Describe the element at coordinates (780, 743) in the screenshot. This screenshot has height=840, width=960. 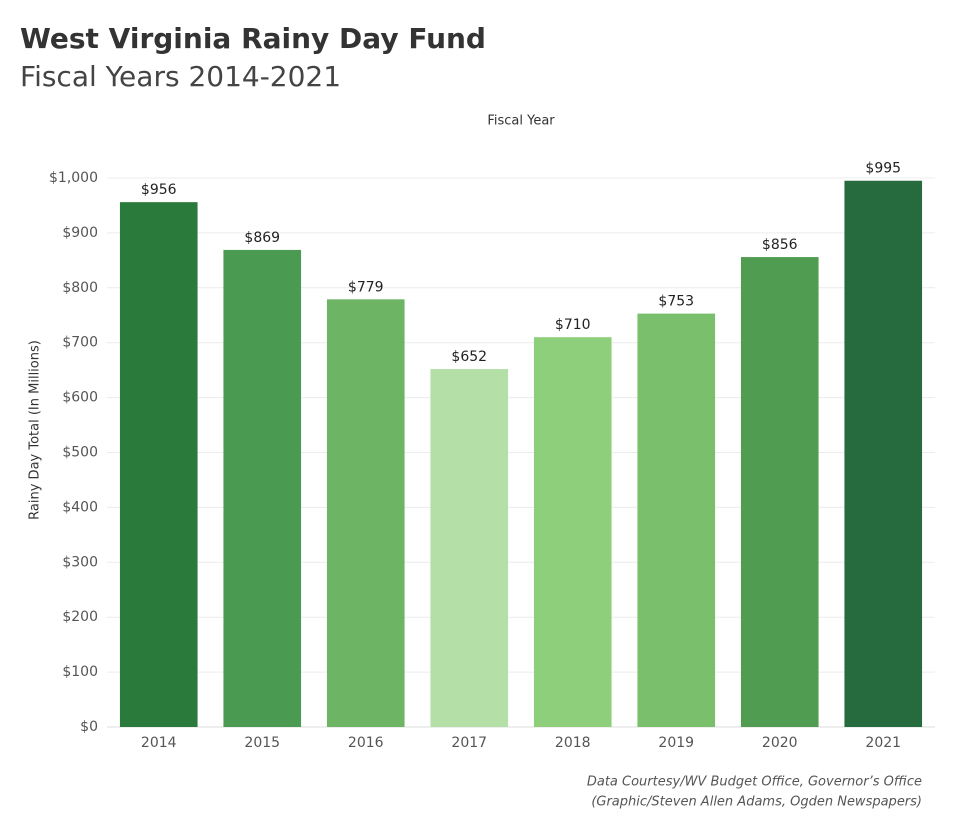
I see `x-tick-label: 2020` at that location.